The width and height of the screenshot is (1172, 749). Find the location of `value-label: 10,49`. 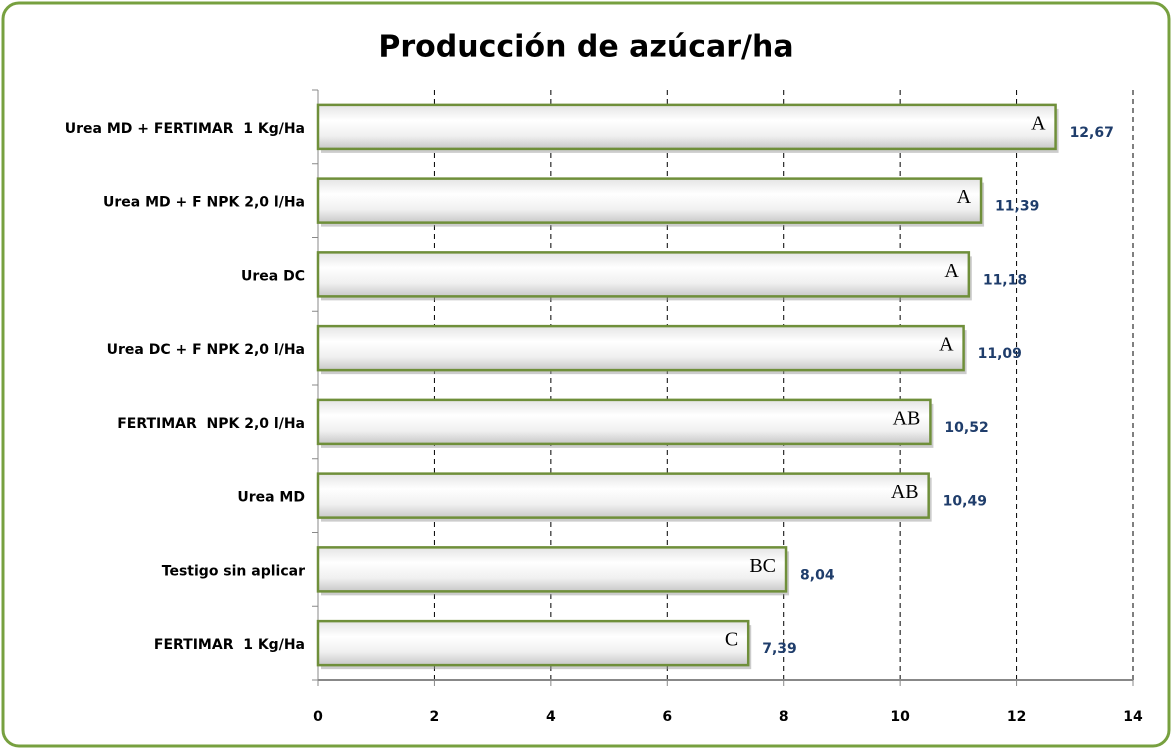

value-label: 10,49 is located at coordinates (965, 502).